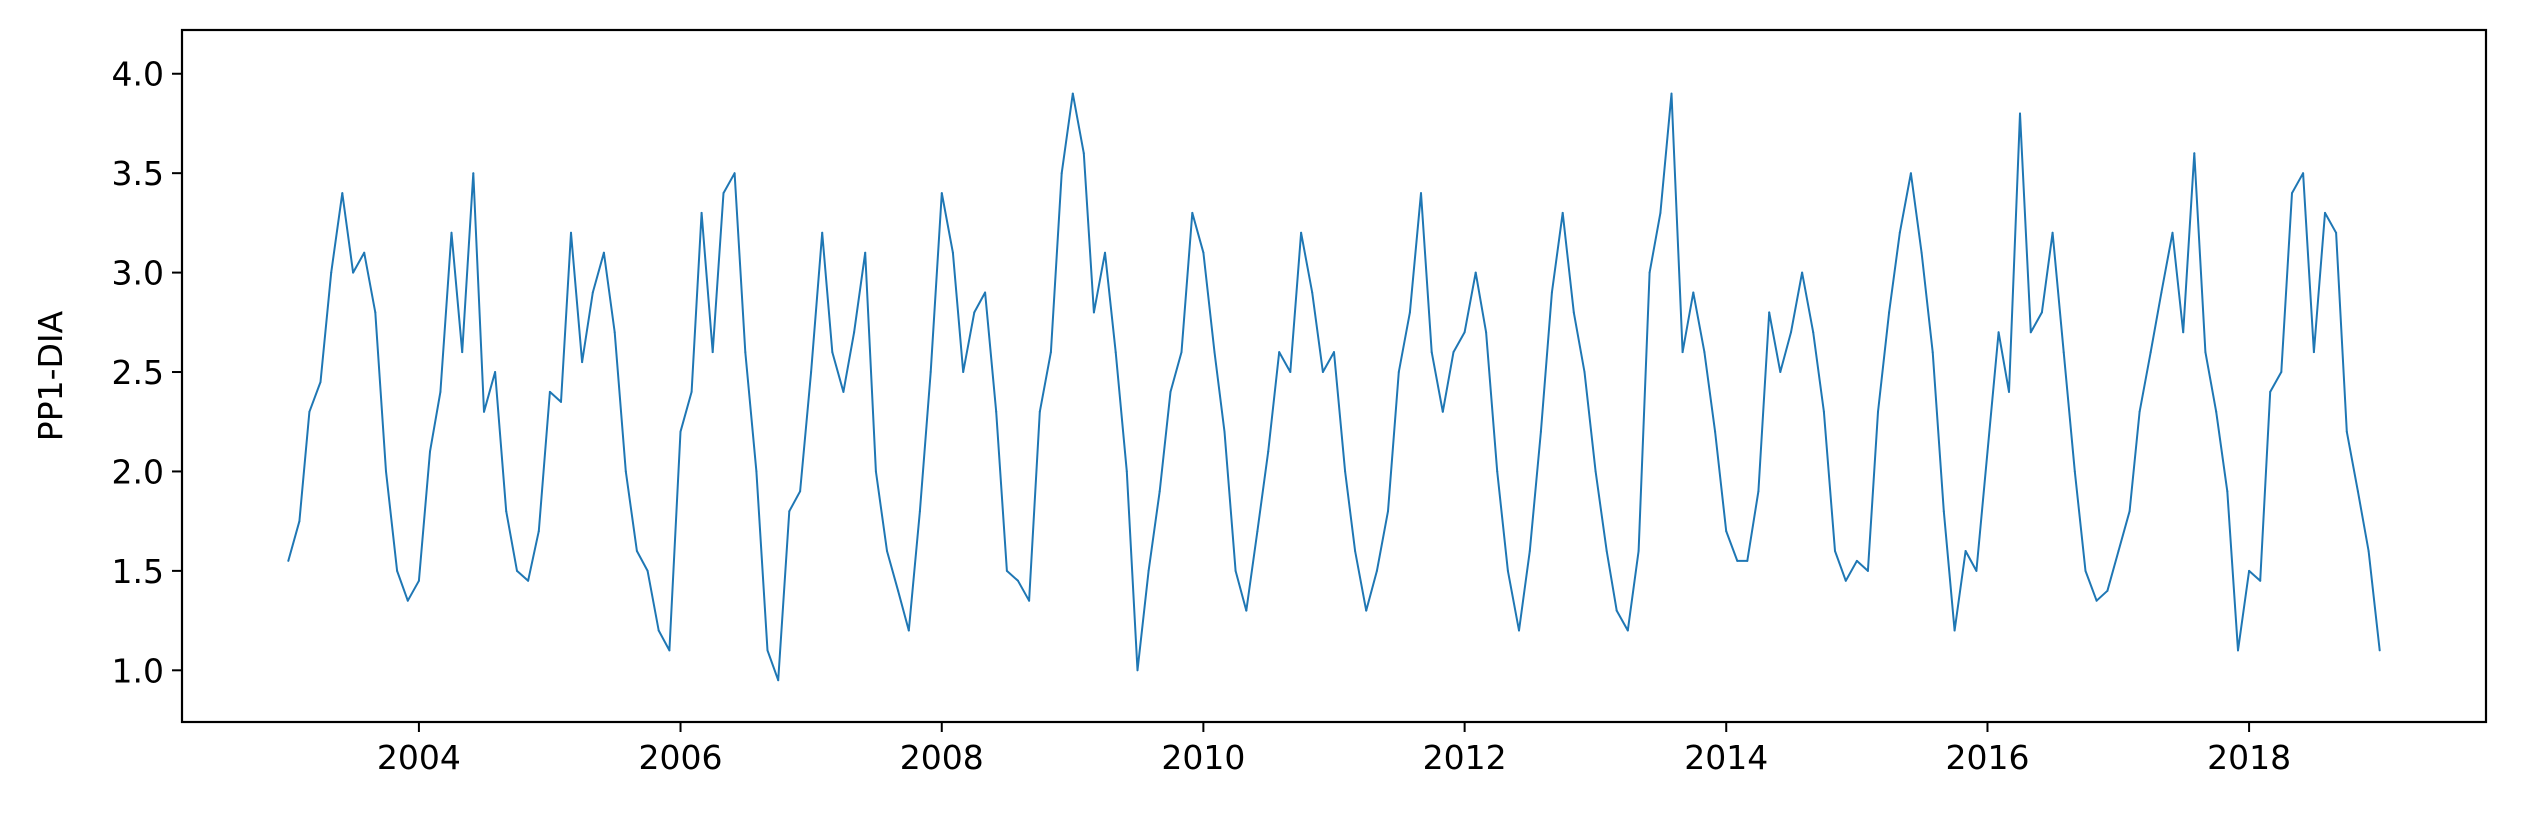  What do you see at coordinates (138, 74) in the screenshot?
I see `y-tick-label: 4.0` at bounding box center [138, 74].